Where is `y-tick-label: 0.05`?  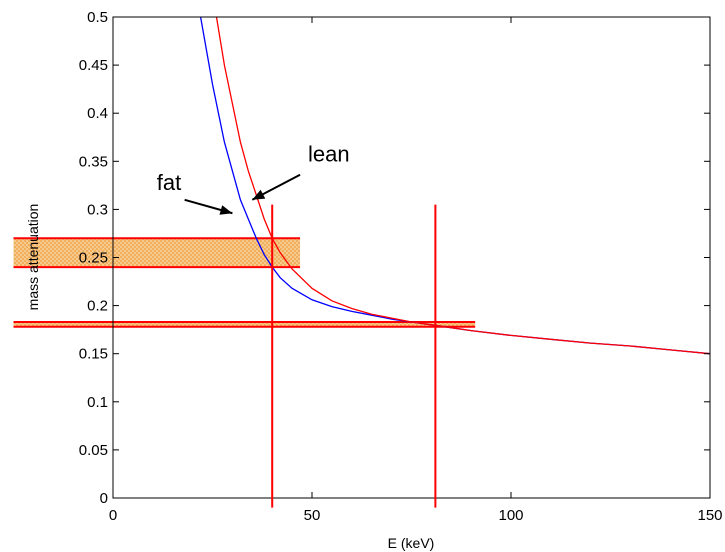
y-tick-label: 0.05 is located at coordinates (93, 450).